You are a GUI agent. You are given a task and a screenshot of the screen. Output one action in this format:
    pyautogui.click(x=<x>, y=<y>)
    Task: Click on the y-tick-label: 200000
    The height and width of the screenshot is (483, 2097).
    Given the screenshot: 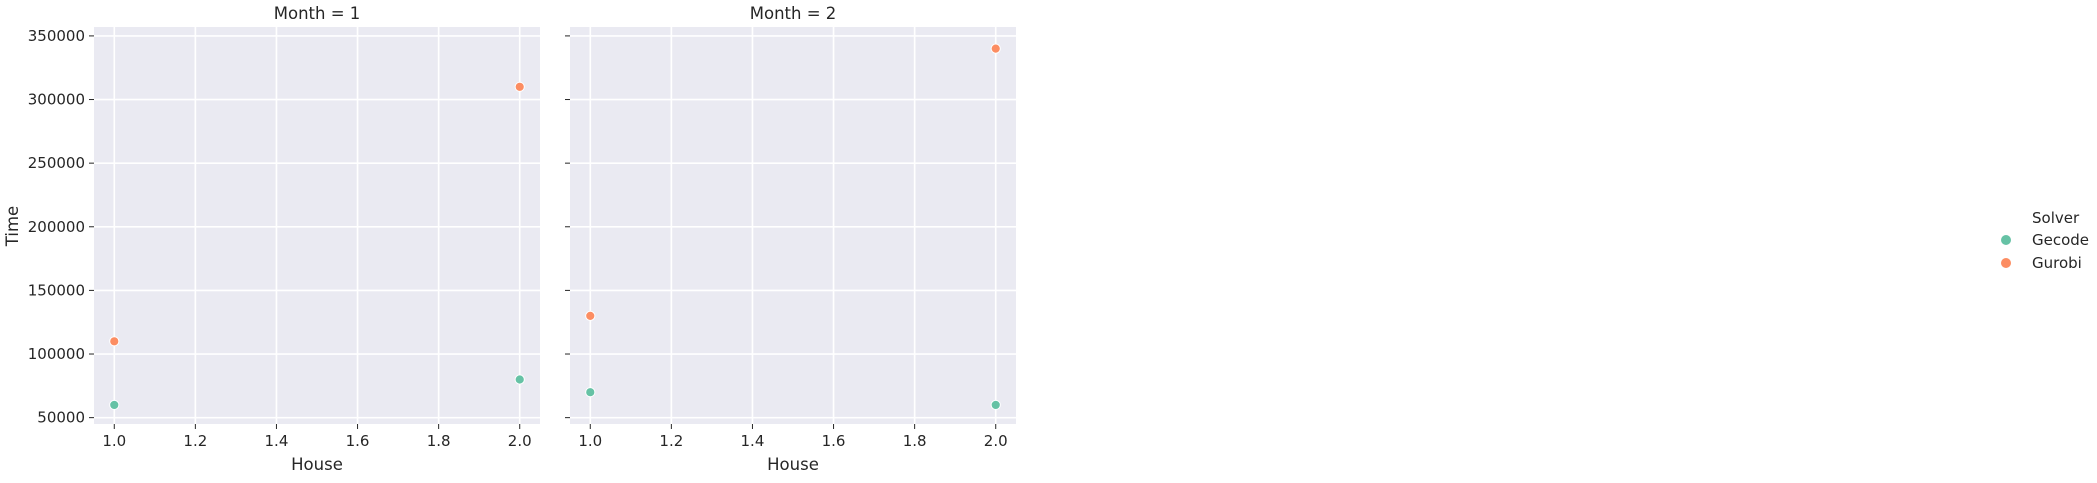 What is the action you would take?
    pyautogui.click(x=56, y=227)
    